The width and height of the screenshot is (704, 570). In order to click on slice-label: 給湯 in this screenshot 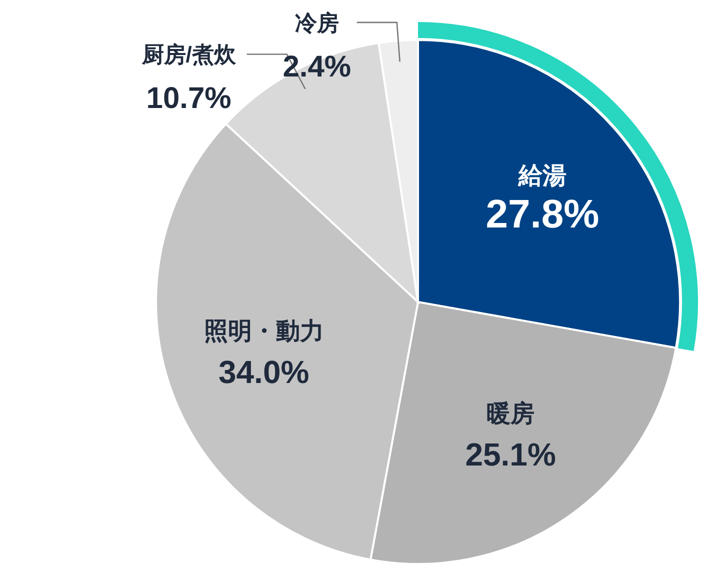, I will do `click(542, 176)`.